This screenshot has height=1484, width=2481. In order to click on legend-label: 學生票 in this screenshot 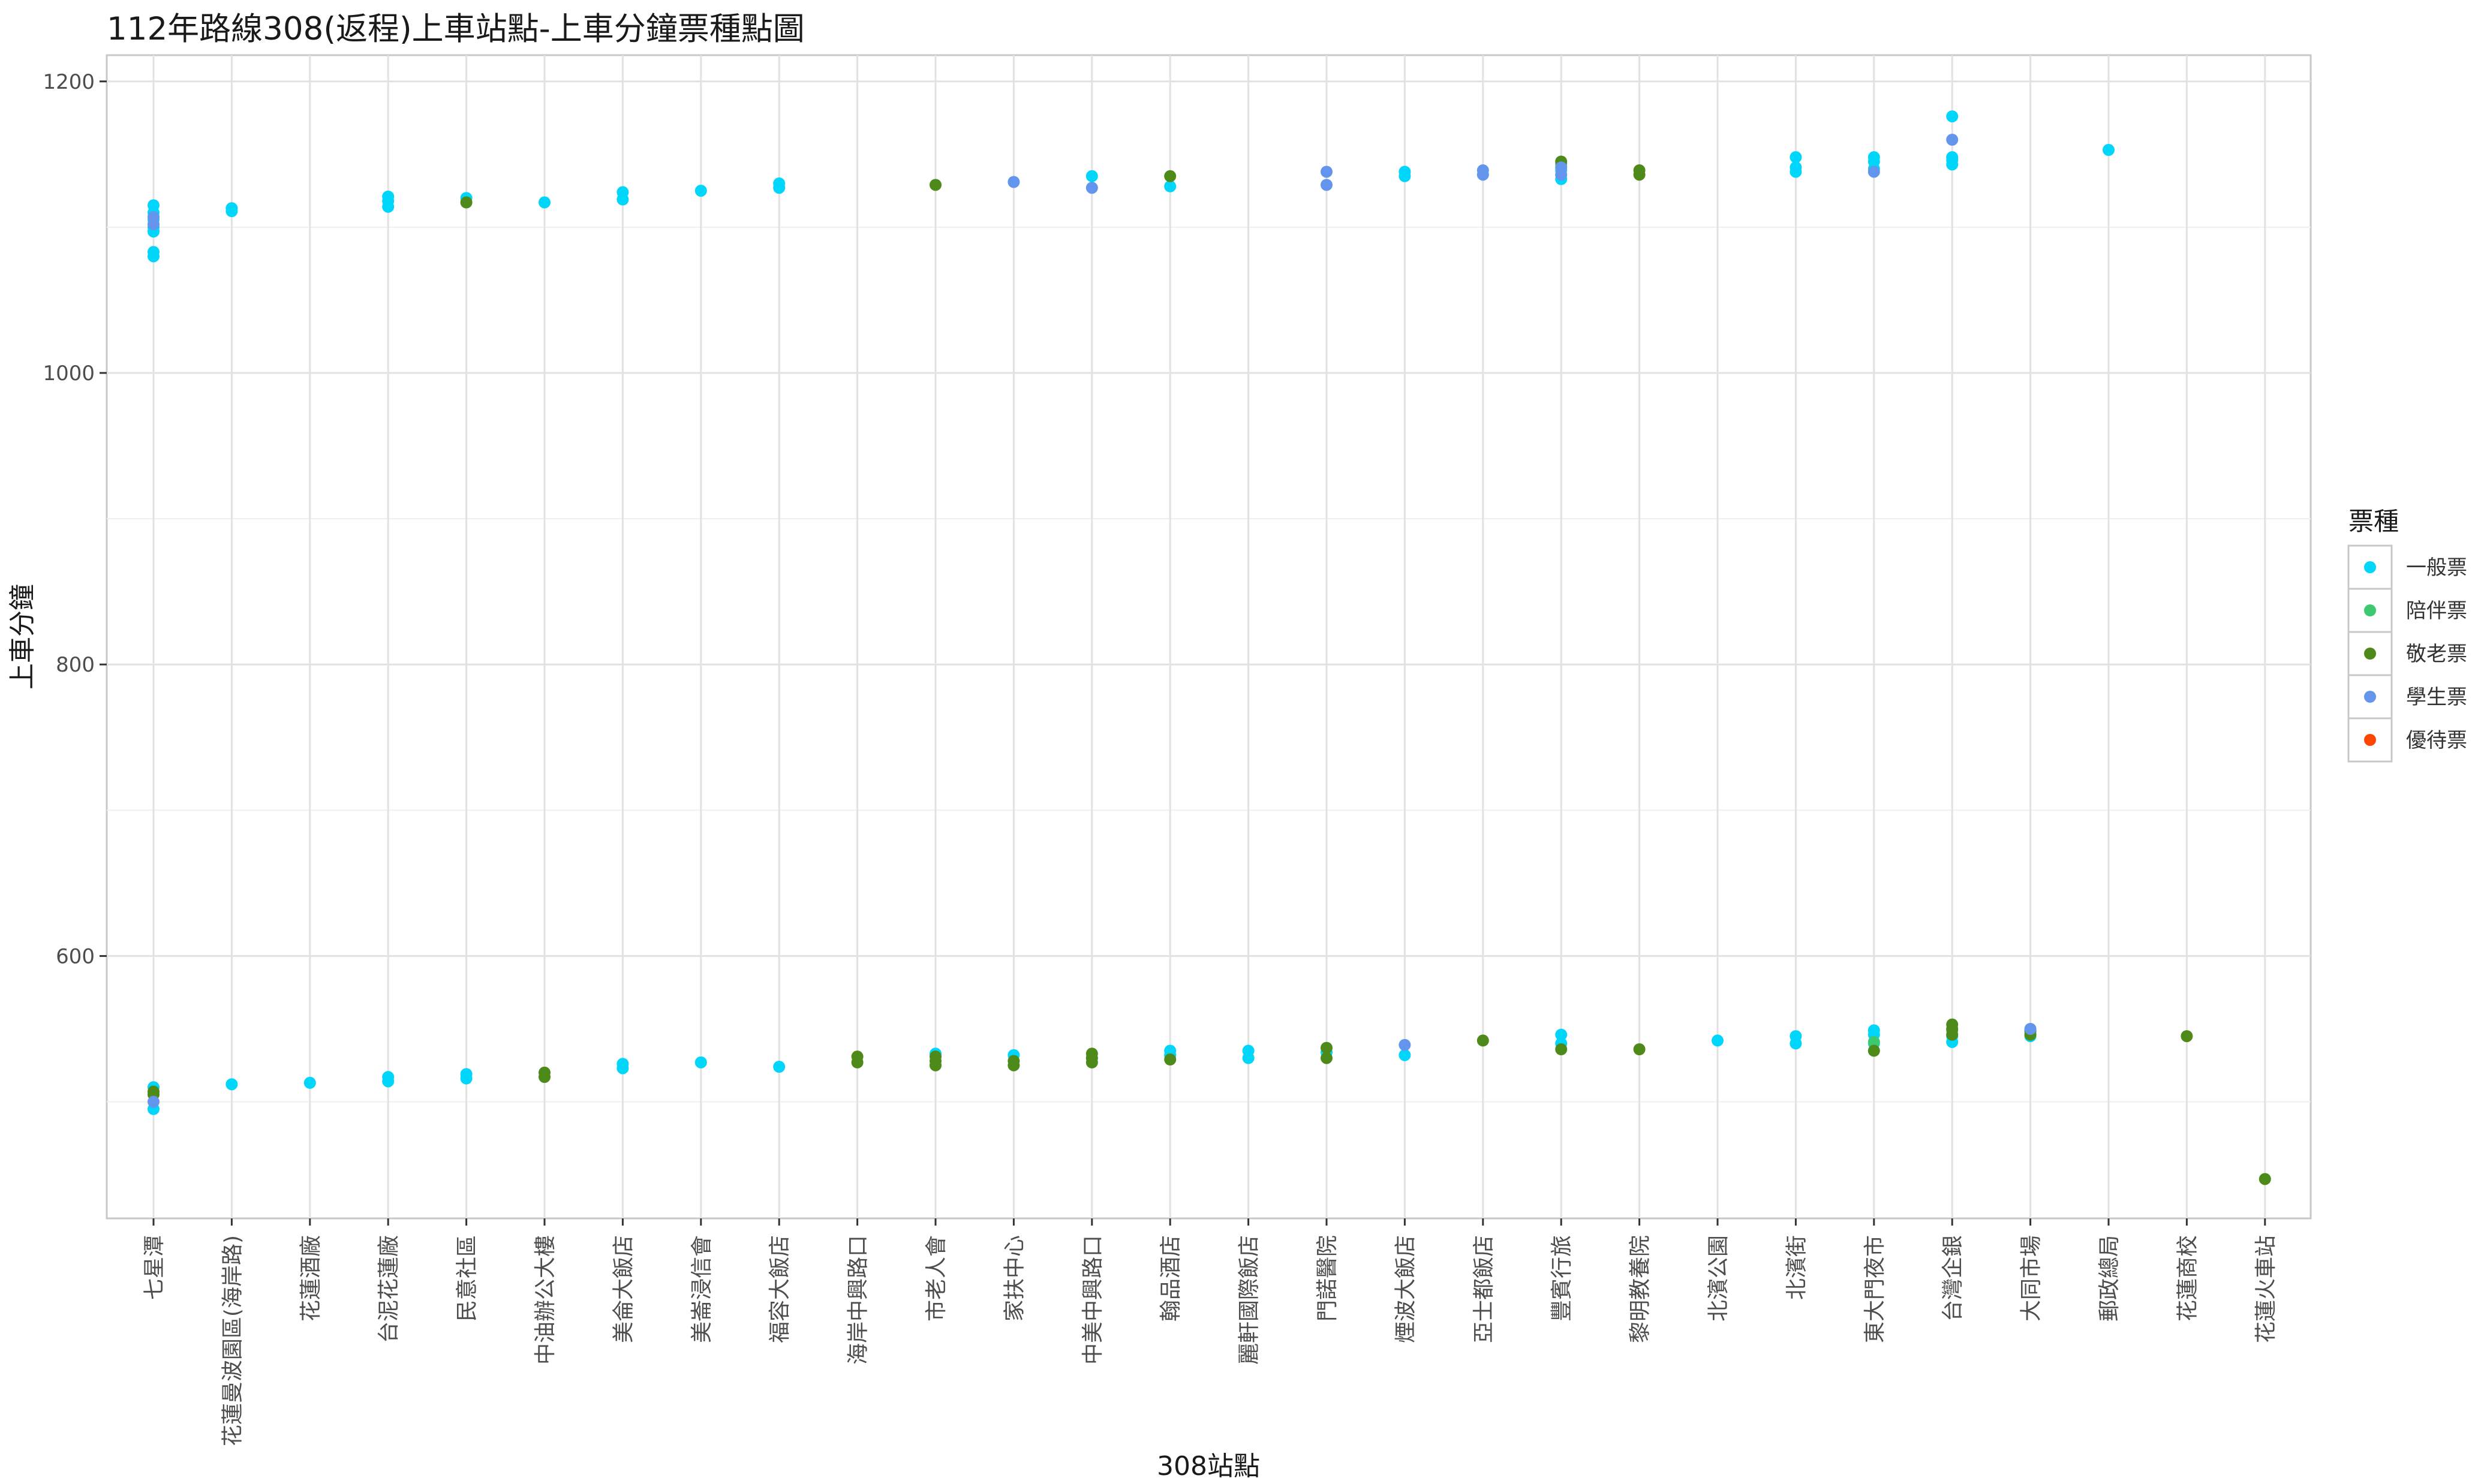, I will do `click(2436, 697)`.